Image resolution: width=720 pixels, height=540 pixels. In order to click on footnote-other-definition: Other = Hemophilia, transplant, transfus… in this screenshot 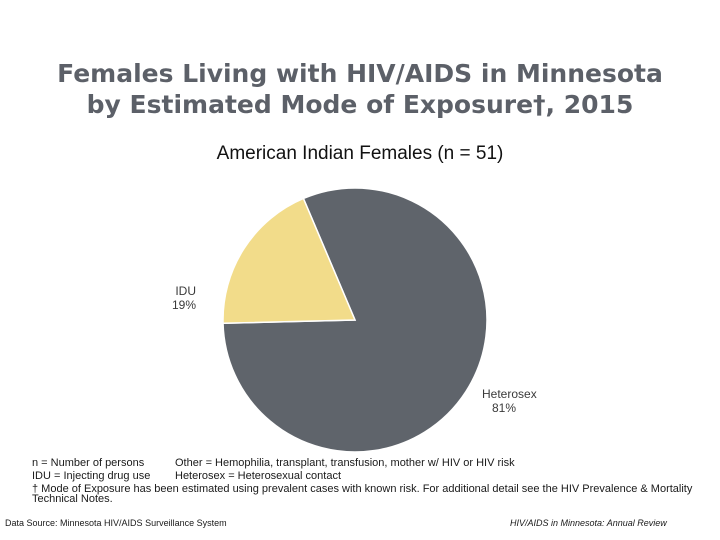, I will do `click(345, 463)`.